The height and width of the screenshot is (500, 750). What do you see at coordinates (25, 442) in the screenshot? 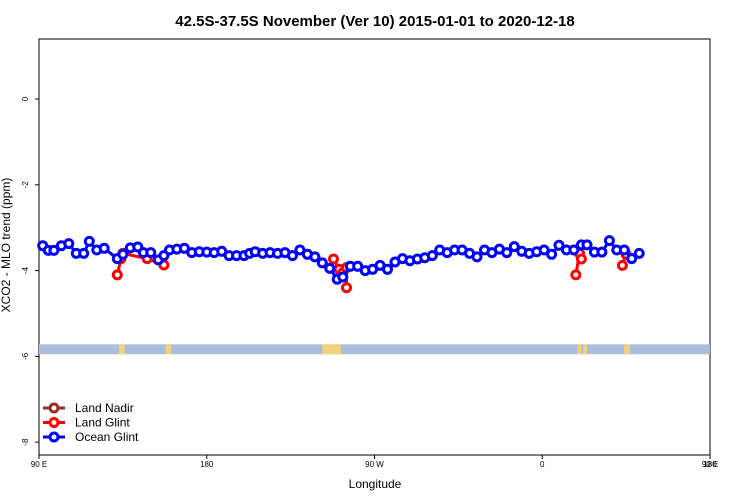
I see `y-tick-label: -8` at bounding box center [25, 442].